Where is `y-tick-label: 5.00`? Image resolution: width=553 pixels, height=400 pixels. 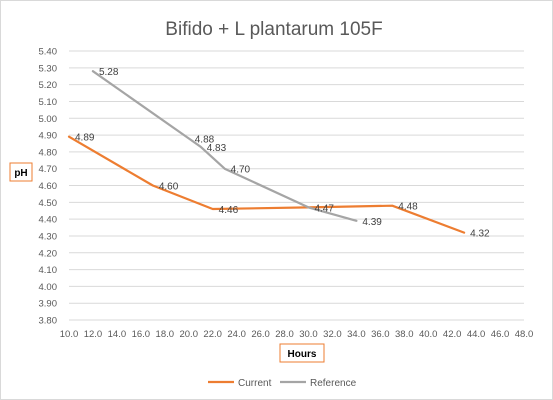 y-tick-label: 5.00 is located at coordinates (48, 119).